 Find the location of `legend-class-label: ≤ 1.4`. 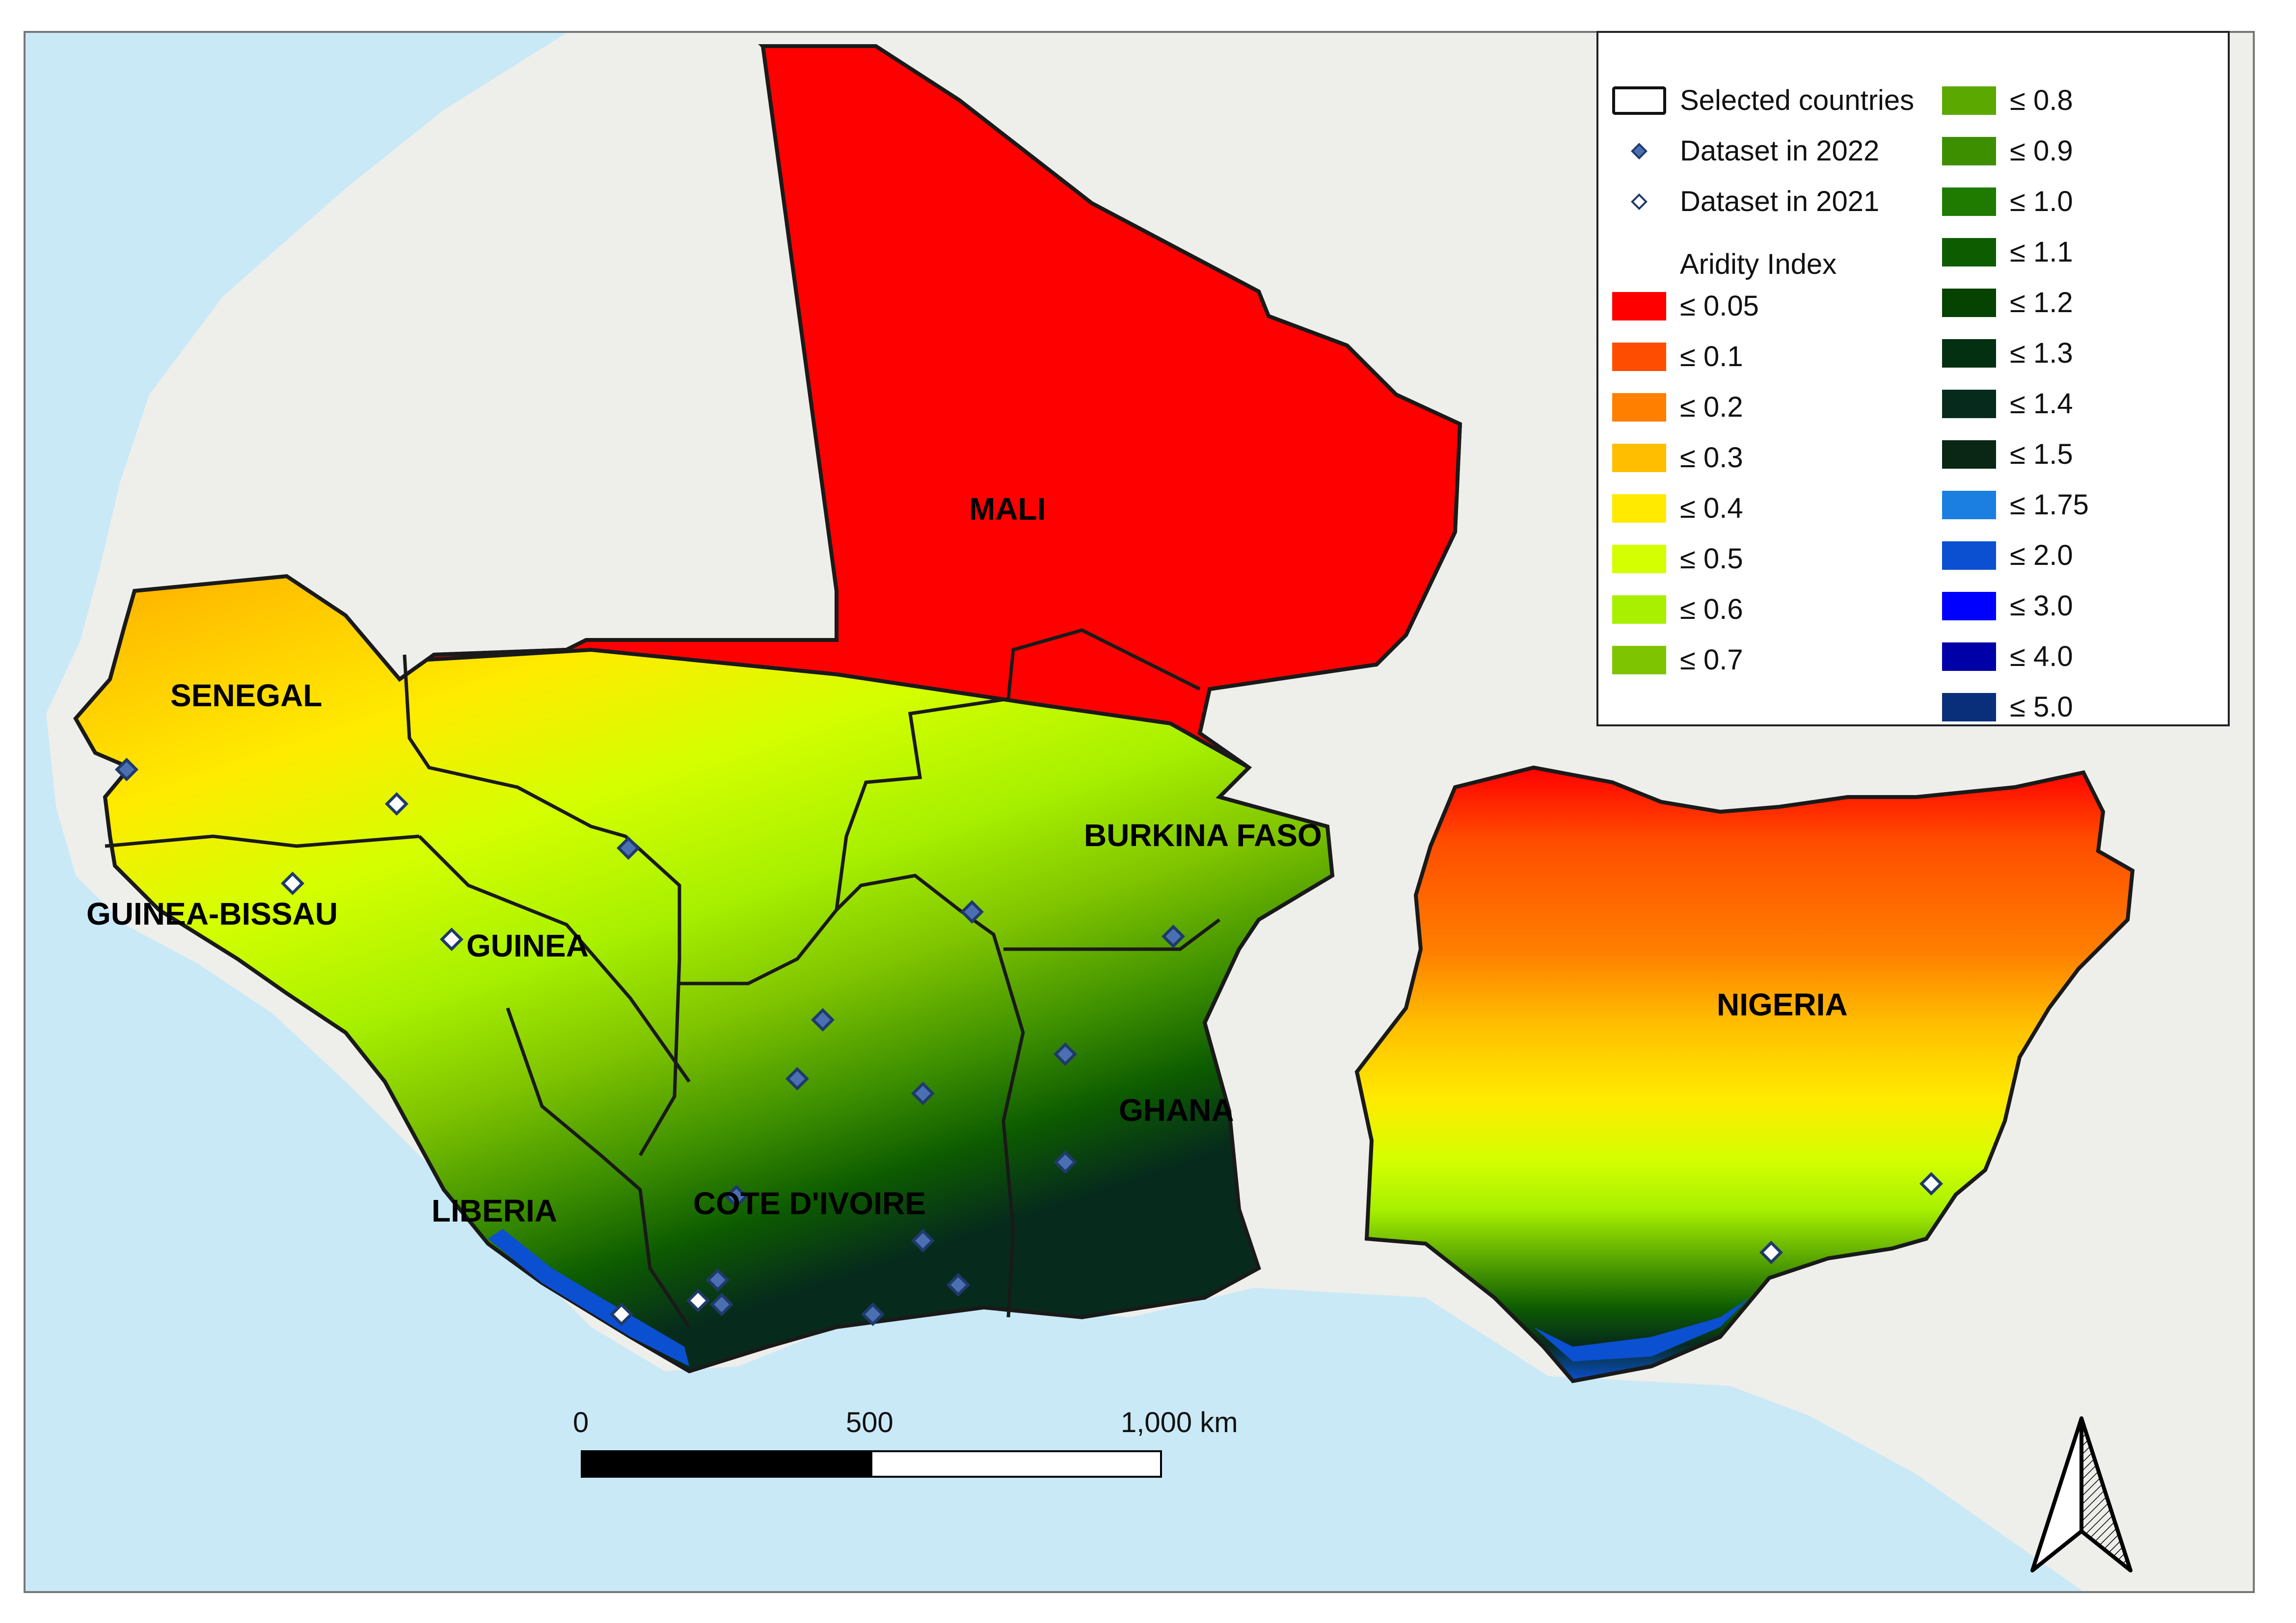

legend-class-label: ≤ 1.4 is located at coordinates (2041, 404).